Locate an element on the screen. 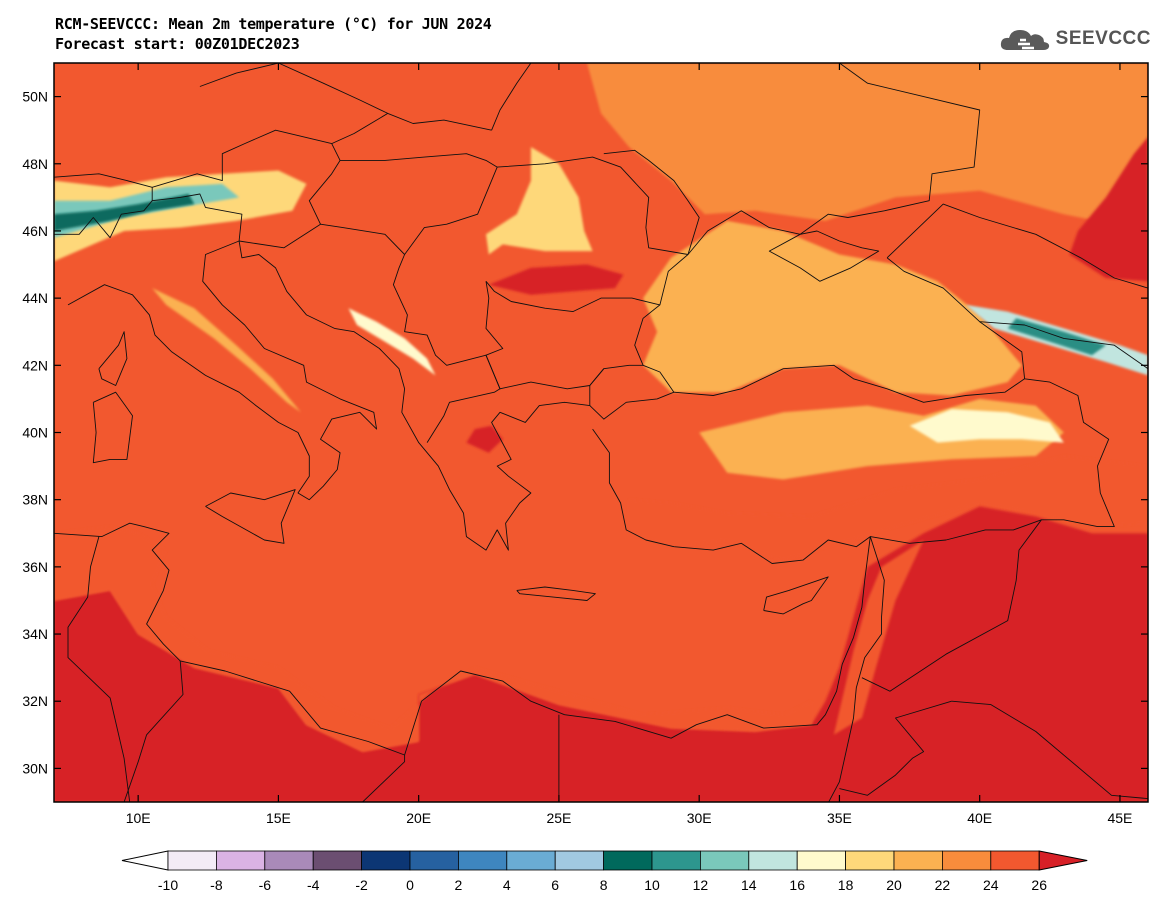 Image resolution: width=1165 pixels, height=907 pixels. crimea is located at coordinates (824, 256).